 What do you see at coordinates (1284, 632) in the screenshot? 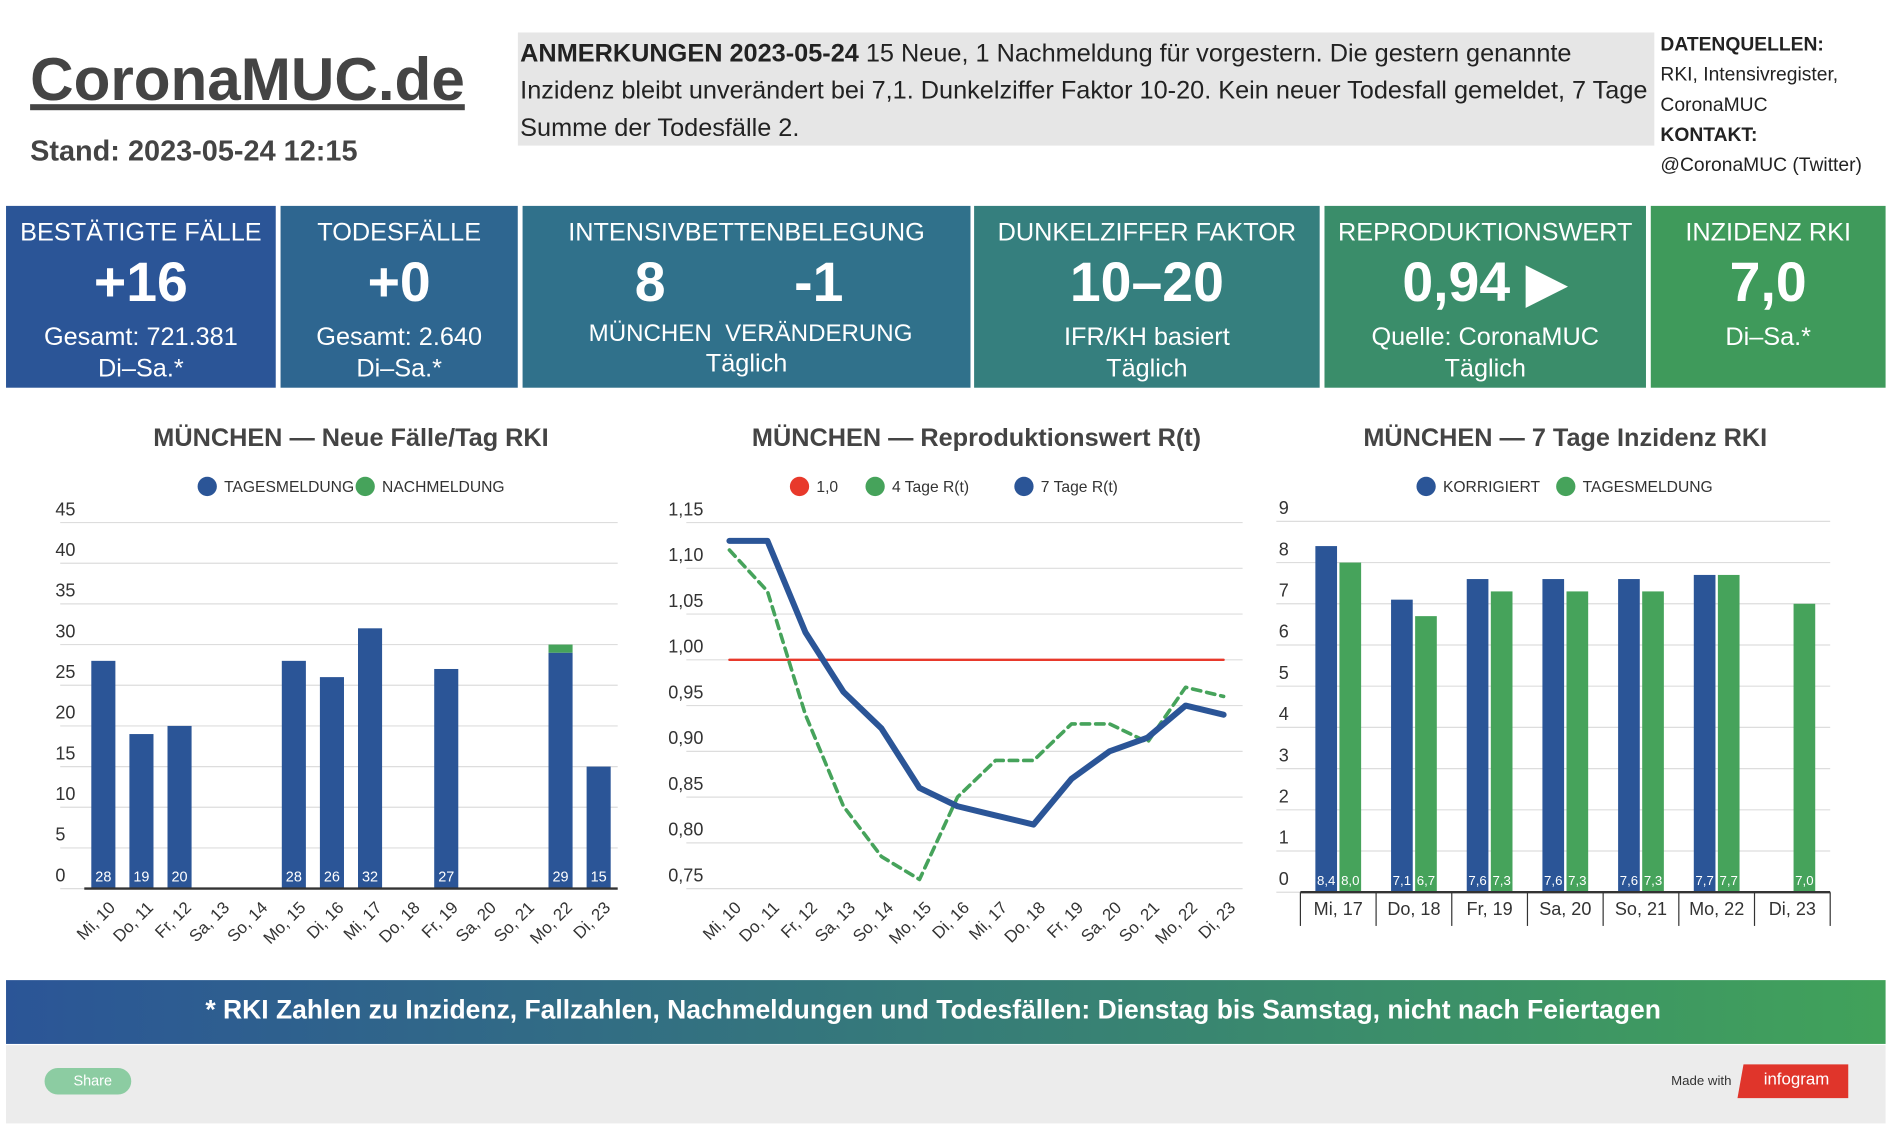
I see `y-tick-label: 6` at bounding box center [1284, 632].